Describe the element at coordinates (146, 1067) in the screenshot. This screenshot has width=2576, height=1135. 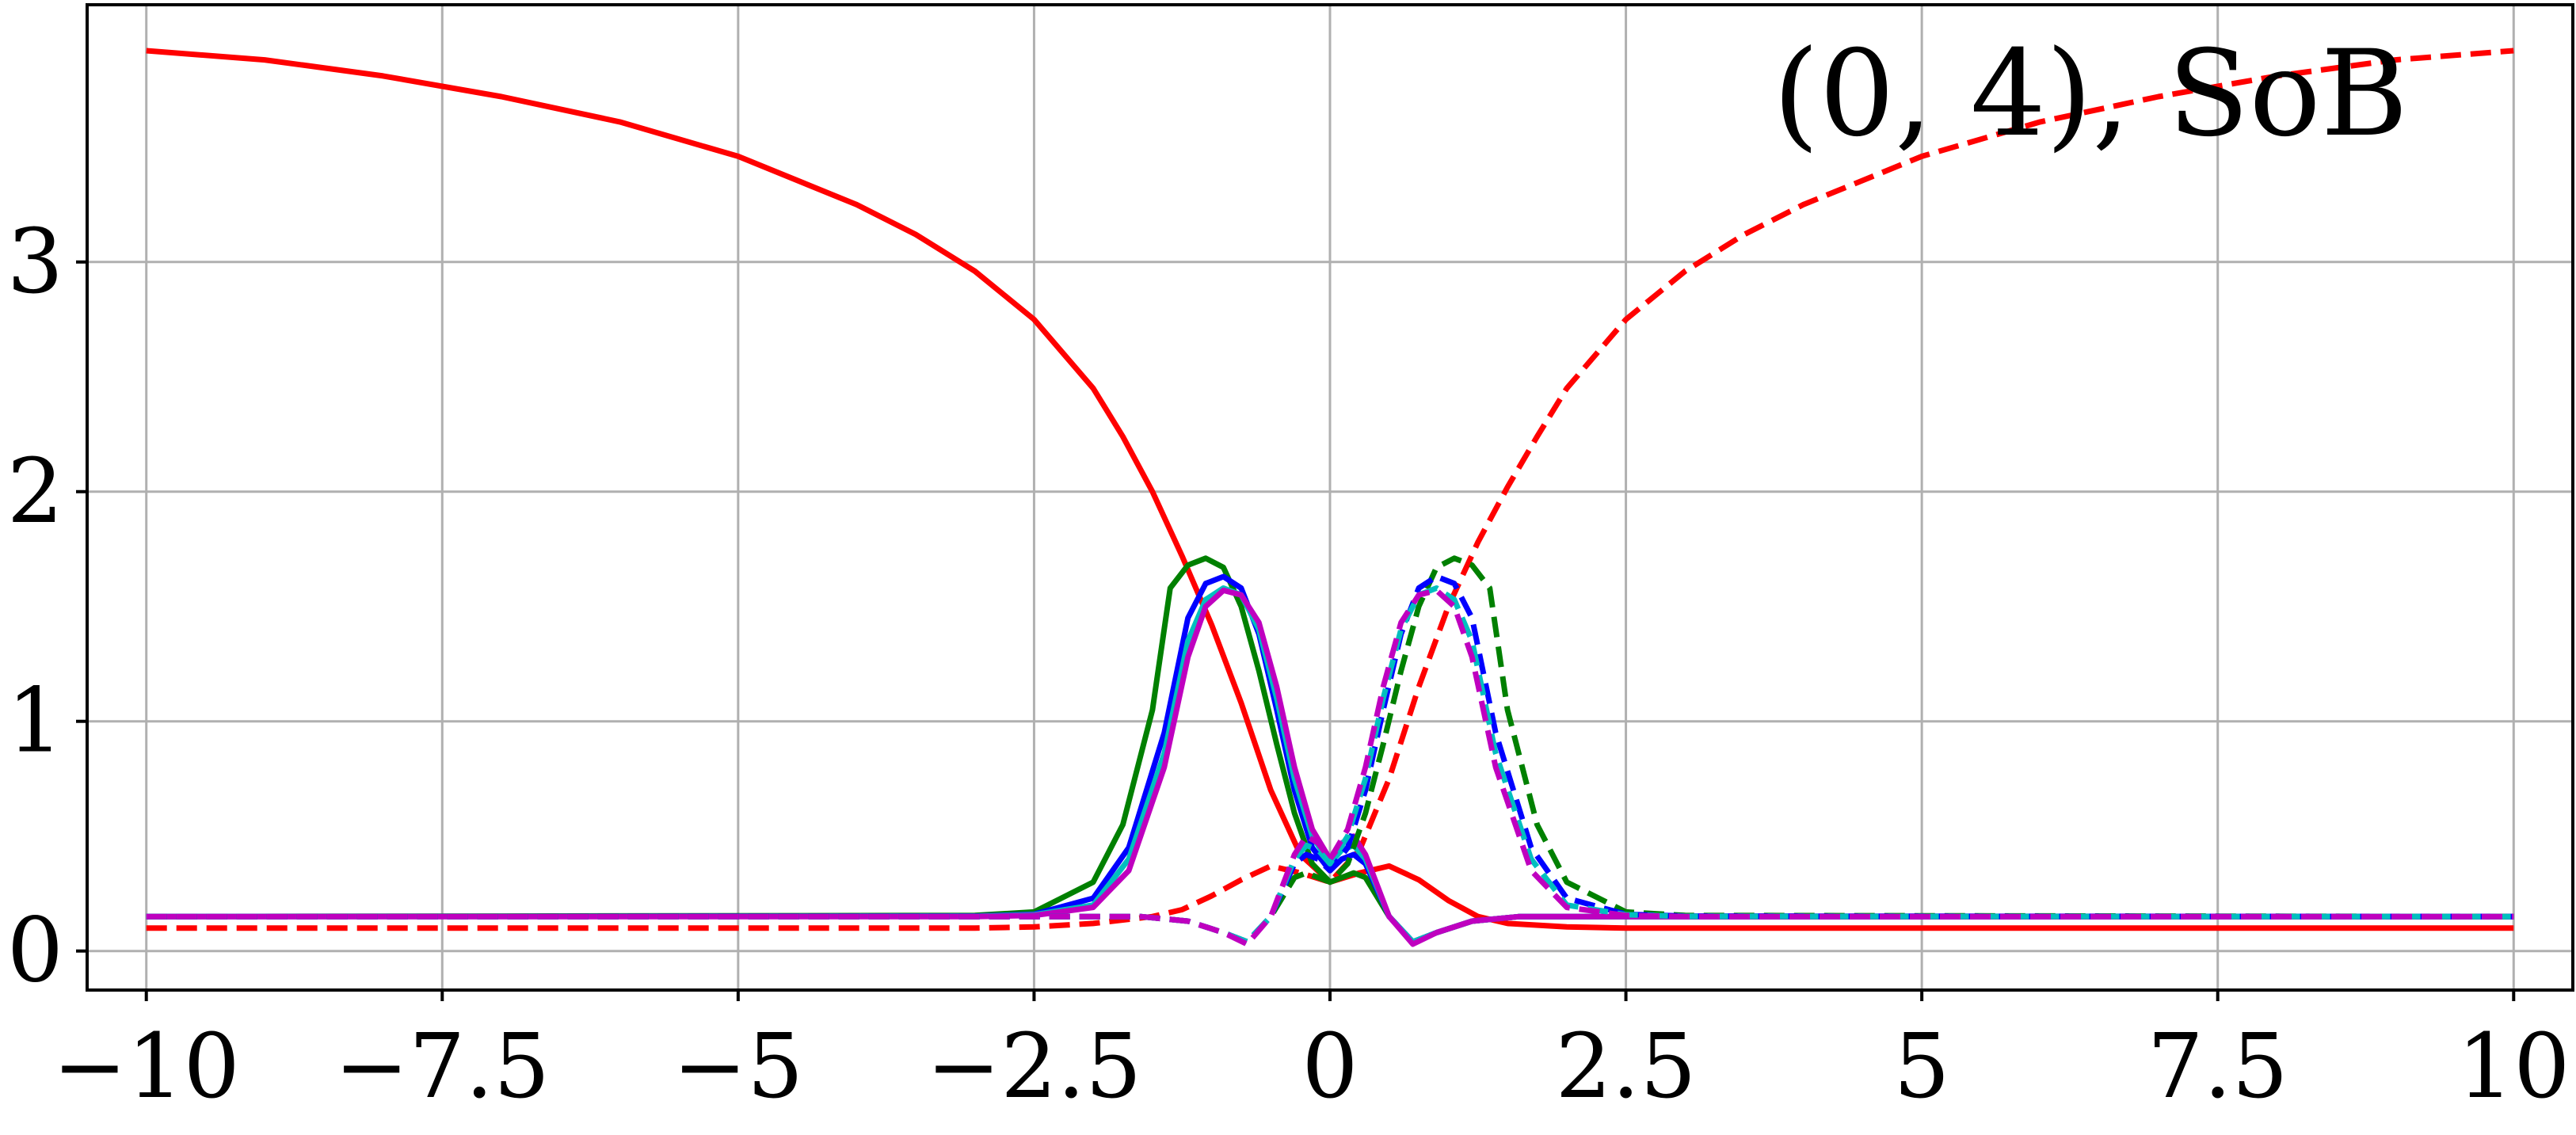
I see `x-tick-label: −10` at that location.